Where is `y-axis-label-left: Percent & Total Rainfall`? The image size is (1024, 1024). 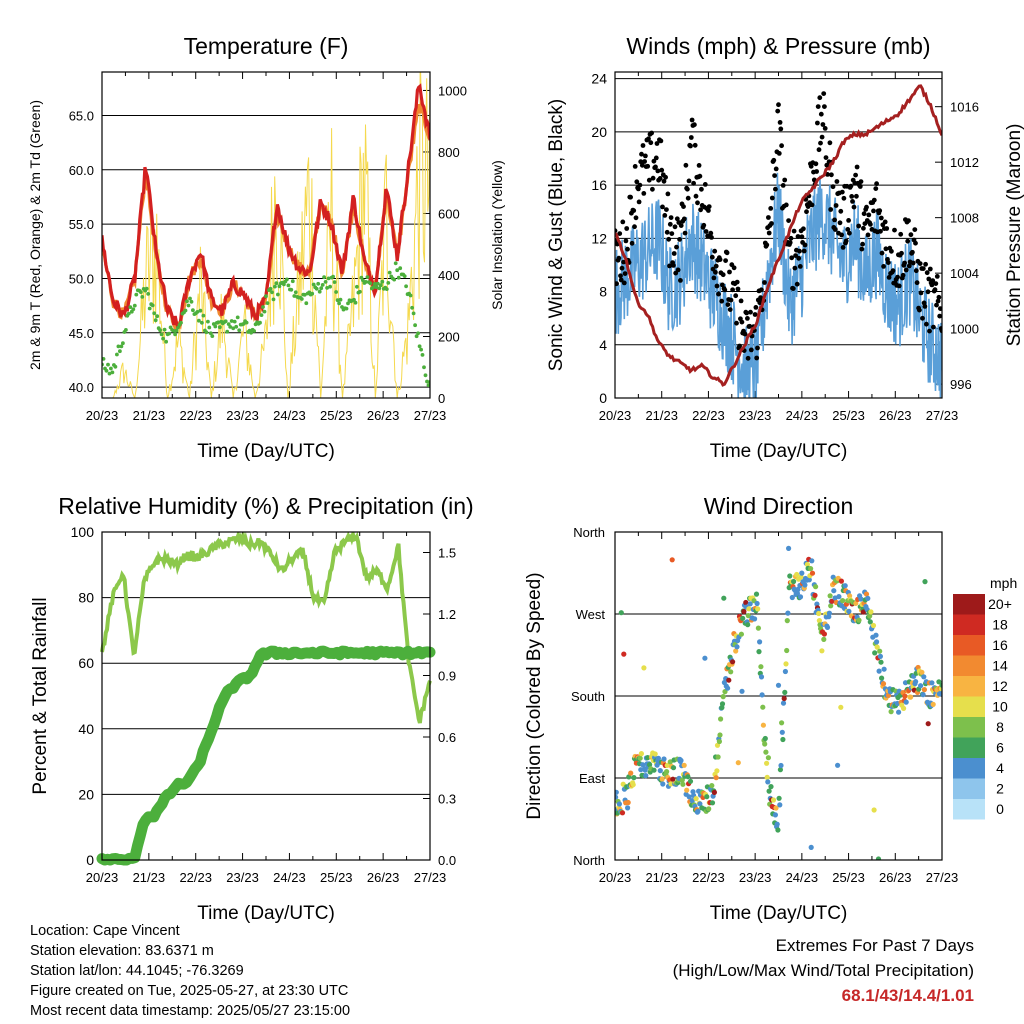 y-axis-label-left: Percent & Total Rainfall is located at coordinates (40, 695).